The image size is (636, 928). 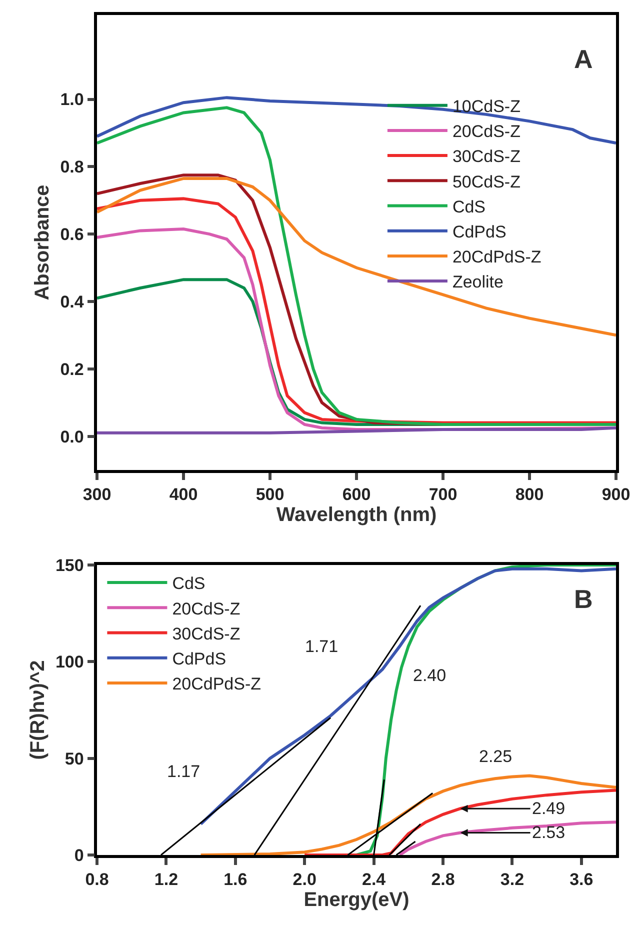 I want to click on y-tick-label: 0.2, so click(x=72, y=369).